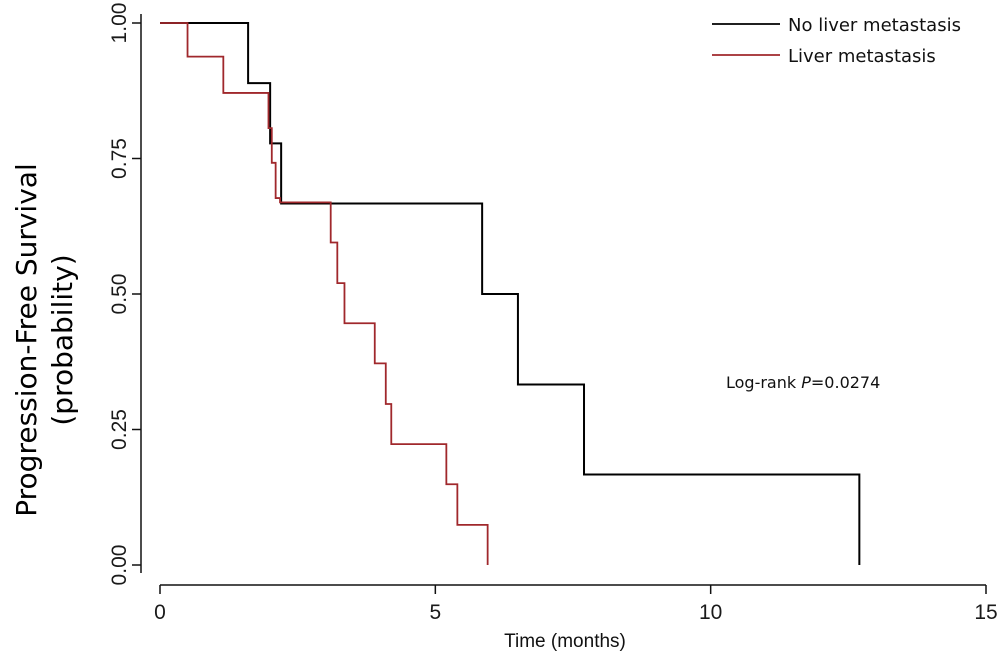 The width and height of the screenshot is (1004, 660). Describe the element at coordinates (119, 23) in the screenshot. I see `y-tick-label: 1.00` at that location.